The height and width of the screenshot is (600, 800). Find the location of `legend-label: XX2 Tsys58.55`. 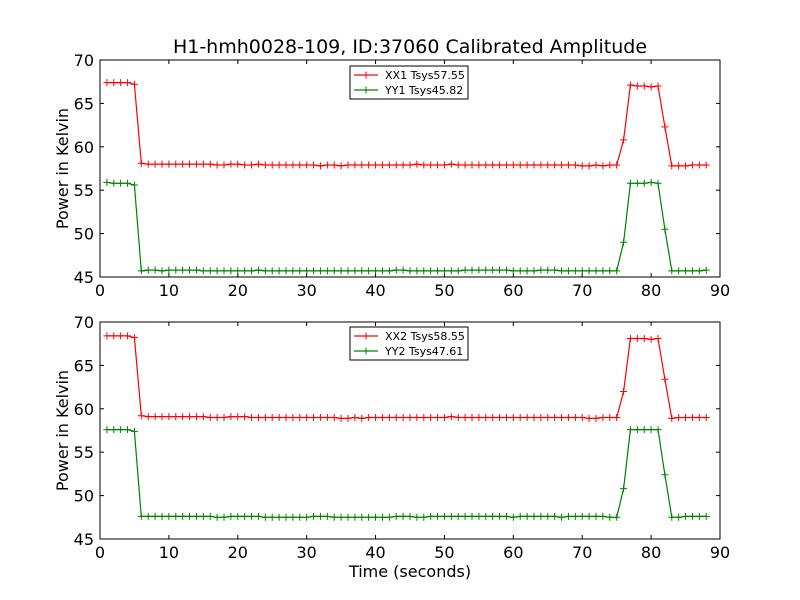

legend-label: XX2 Tsys58.55 is located at coordinates (425, 336).